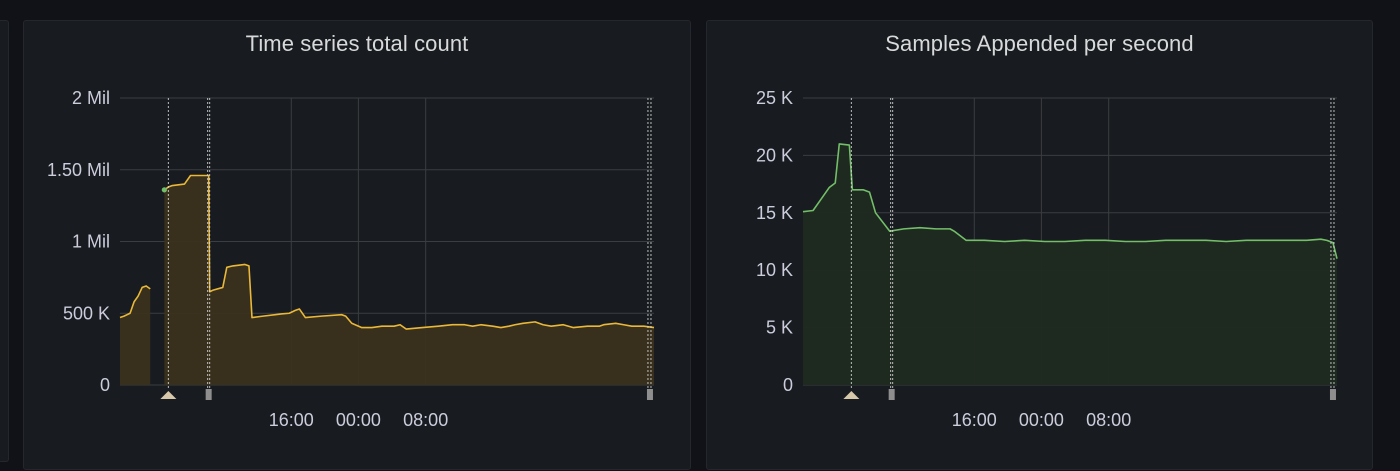 The height and width of the screenshot is (471, 1400). What do you see at coordinates (1039, 43) in the screenshot?
I see `panel-title: Samples Appended per second` at bounding box center [1039, 43].